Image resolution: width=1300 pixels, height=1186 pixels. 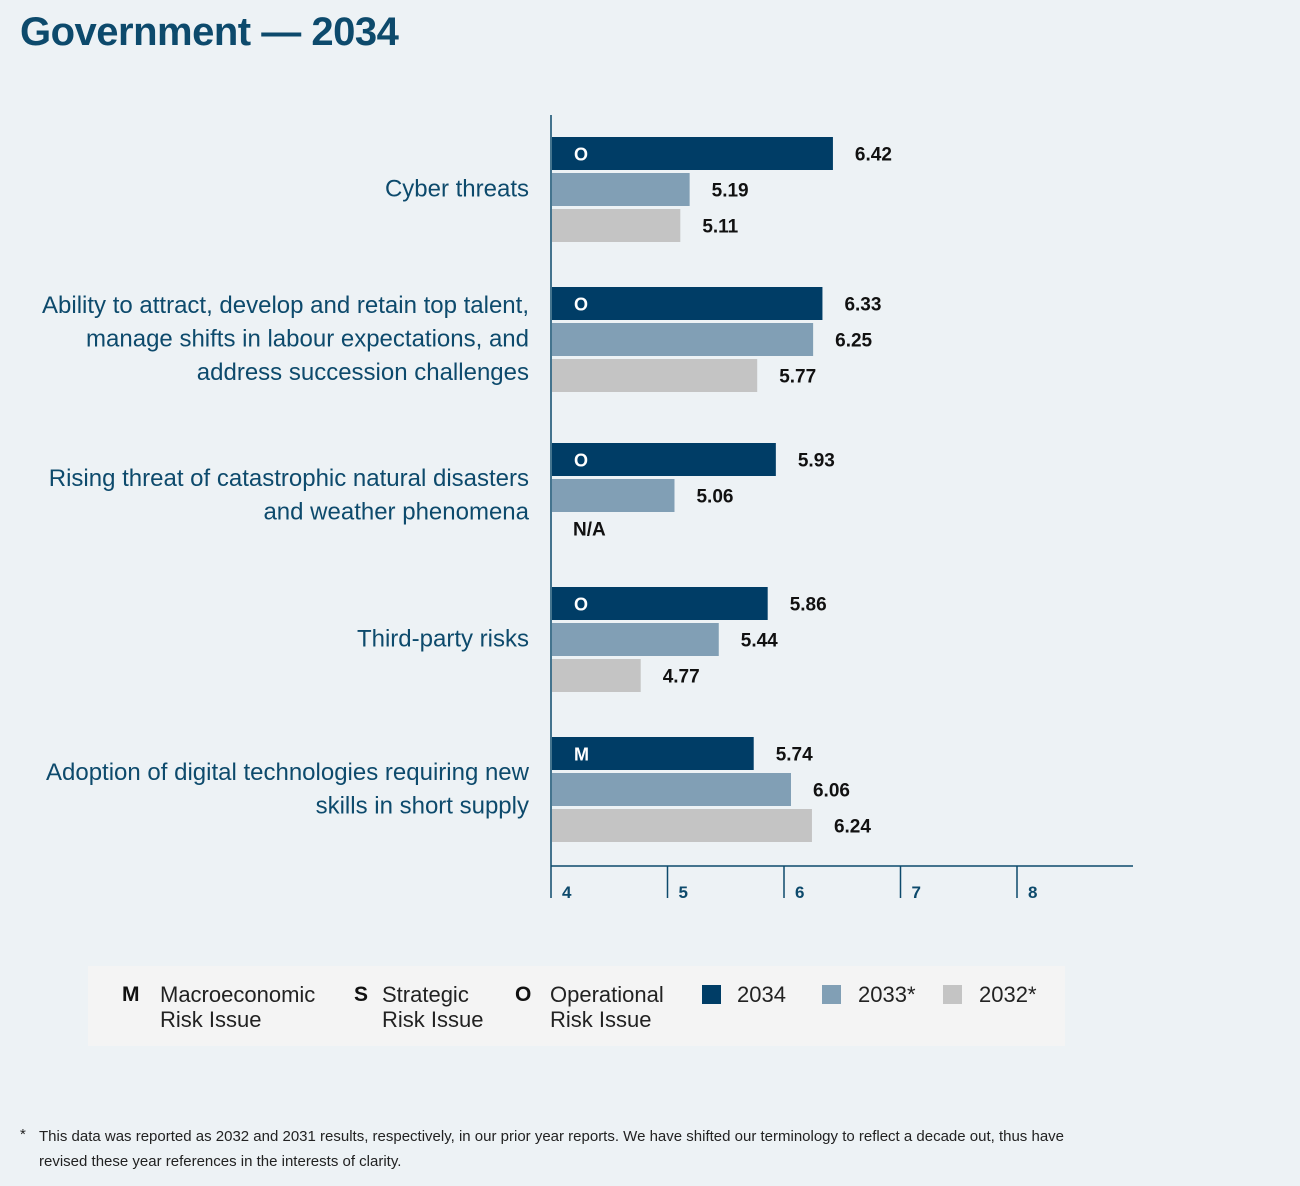 What do you see at coordinates (1032, 892) in the screenshot?
I see `x-tick-label: 8` at bounding box center [1032, 892].